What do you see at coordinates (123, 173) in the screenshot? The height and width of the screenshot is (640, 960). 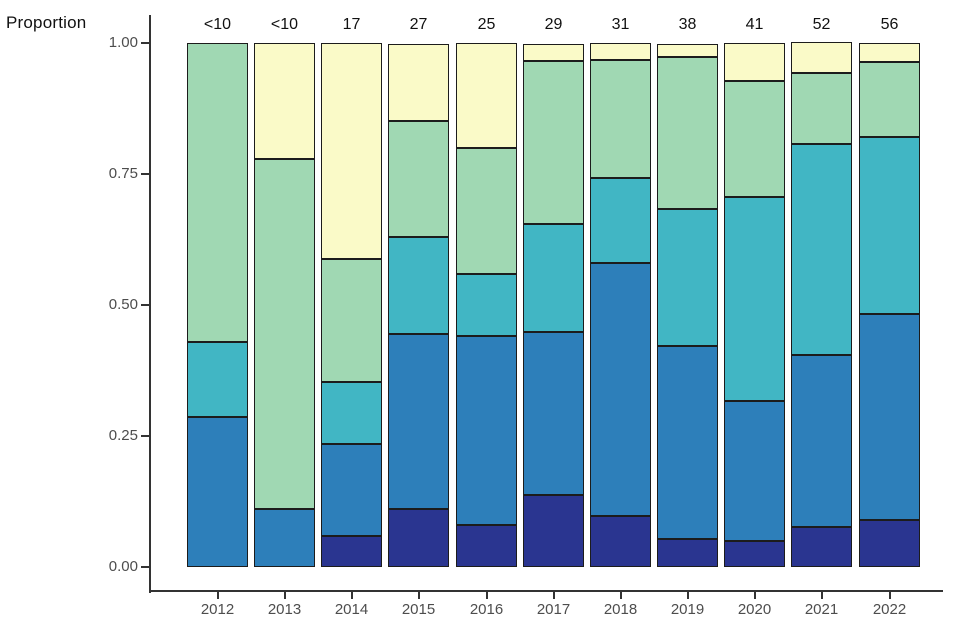 I see `y-tick-label: 0.75` at bounding box center [123, 173].